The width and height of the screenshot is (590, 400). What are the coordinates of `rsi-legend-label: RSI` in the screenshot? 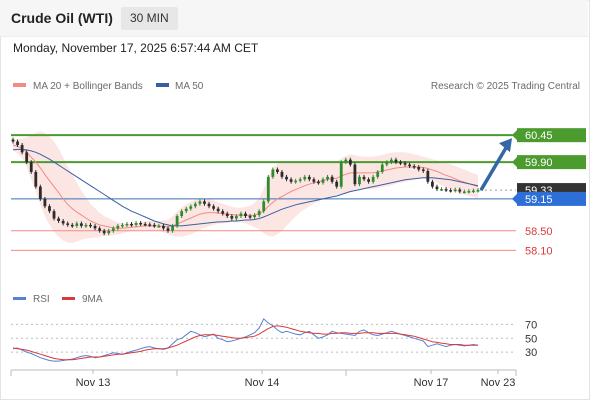 It's located at (41, 299).